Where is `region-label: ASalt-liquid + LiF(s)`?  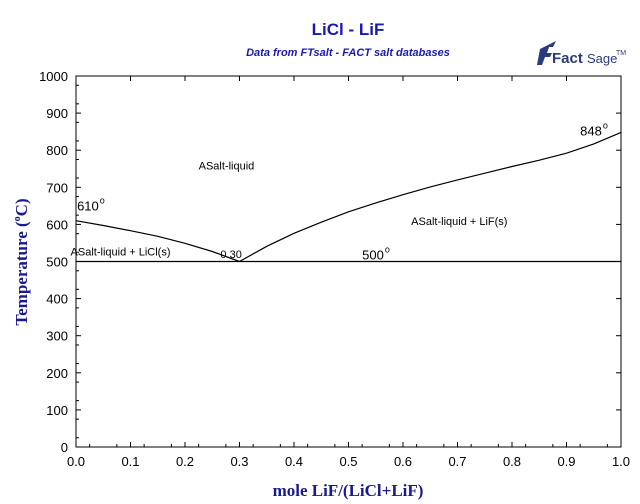
region-label: ASalt-liquid + LiF(s) is located at coordinates (459, 222).